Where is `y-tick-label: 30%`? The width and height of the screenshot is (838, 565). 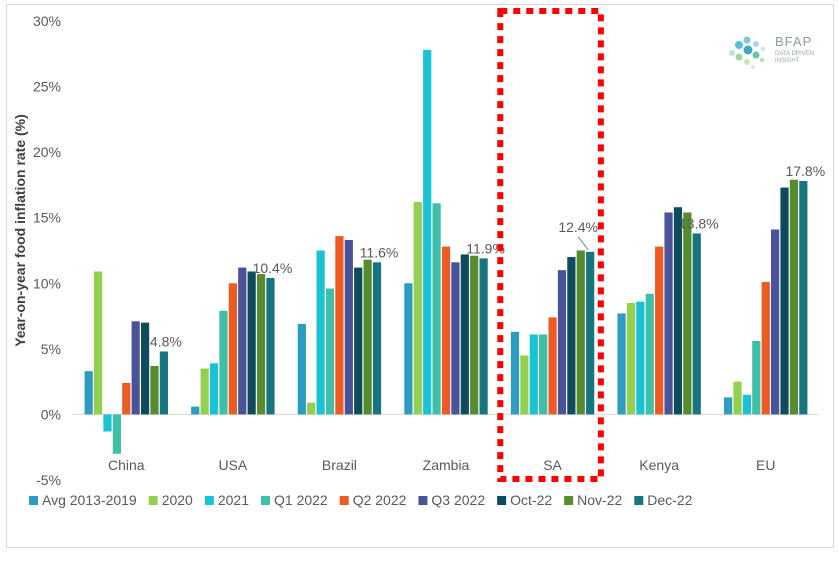
y-tick-label: 30% is located at coordinates (47, 21).